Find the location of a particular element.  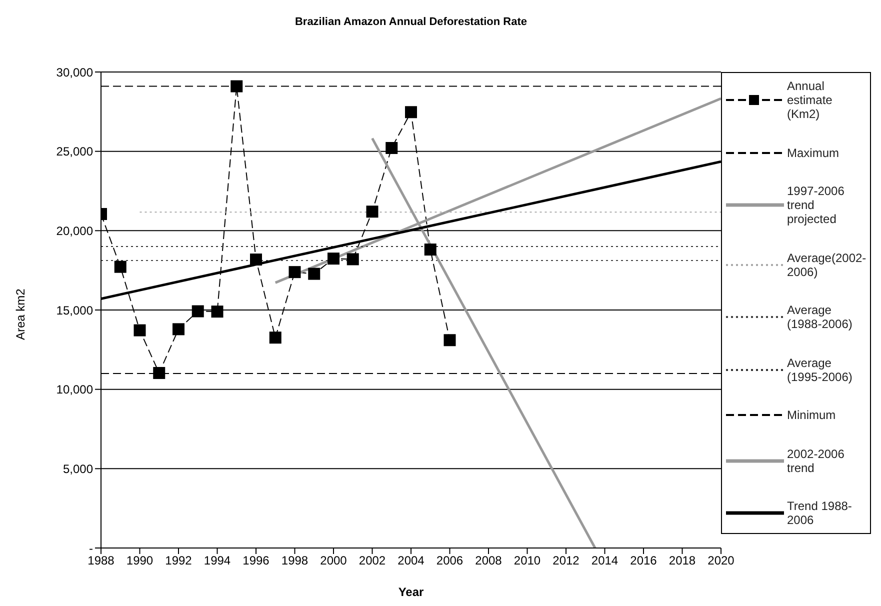

x-tick-label: 2020 is located at coordinates (721, 561).